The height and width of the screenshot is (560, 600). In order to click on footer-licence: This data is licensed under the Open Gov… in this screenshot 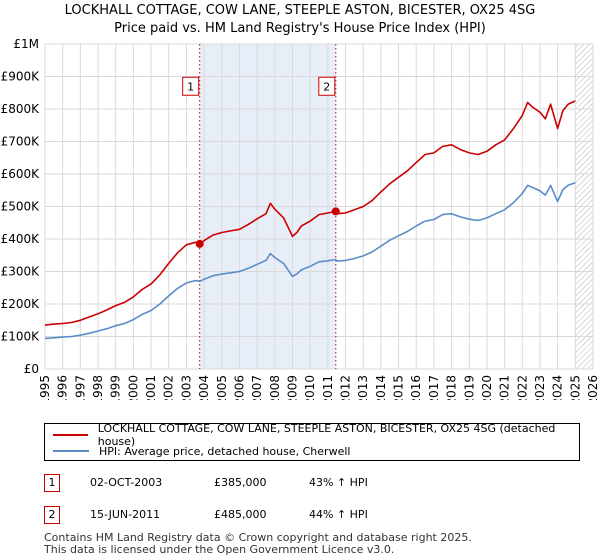, I will do `click(219, 549)`.